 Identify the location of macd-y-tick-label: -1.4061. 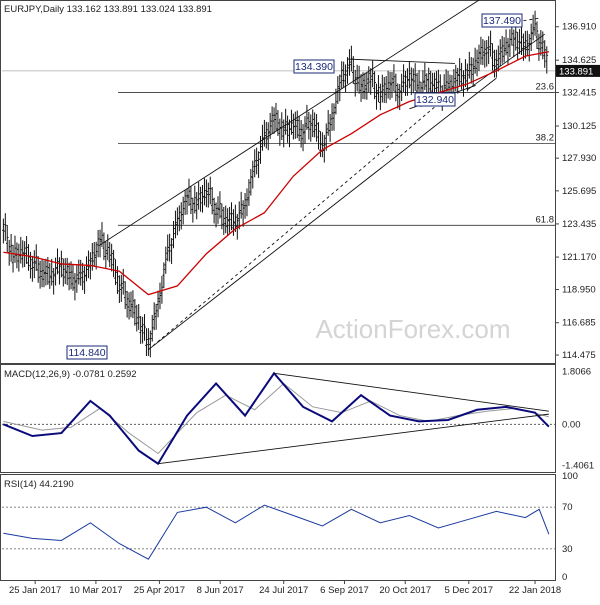
(578, 465).